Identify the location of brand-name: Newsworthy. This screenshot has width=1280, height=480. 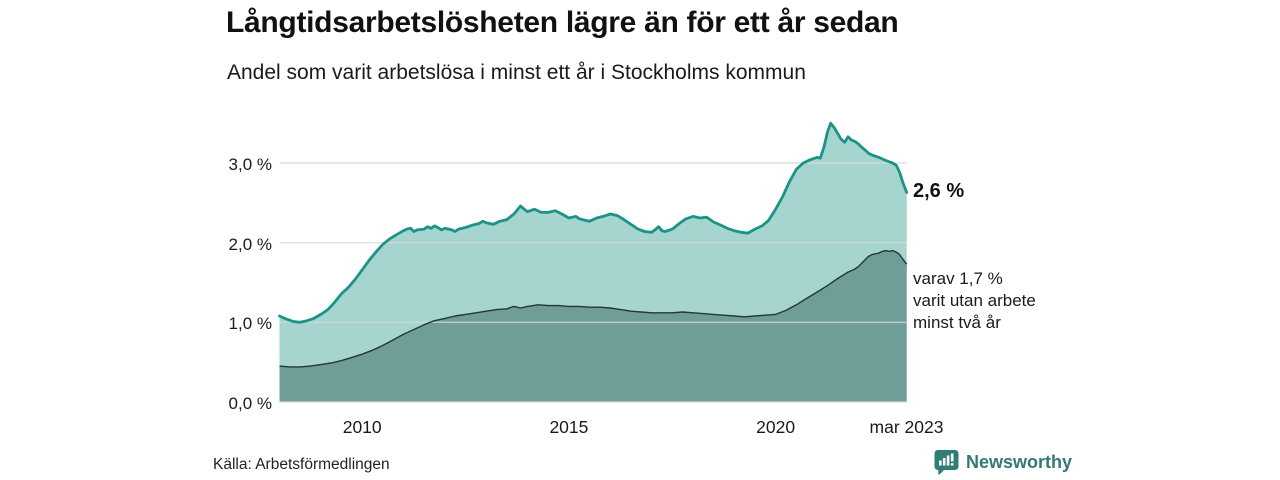
(1019, 461).